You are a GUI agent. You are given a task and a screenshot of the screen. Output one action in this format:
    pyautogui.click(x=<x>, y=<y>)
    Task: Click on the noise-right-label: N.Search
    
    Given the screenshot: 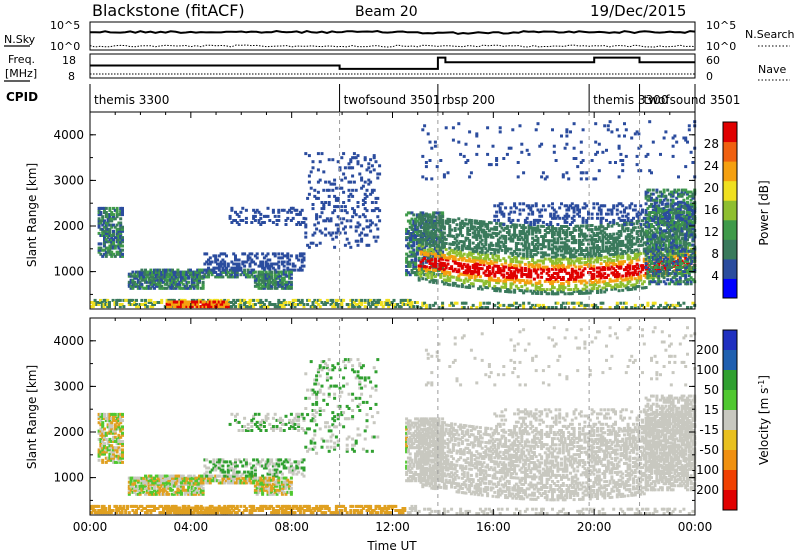 What is the action you would take?
    pyautogui.click(x=770, y=34)
    